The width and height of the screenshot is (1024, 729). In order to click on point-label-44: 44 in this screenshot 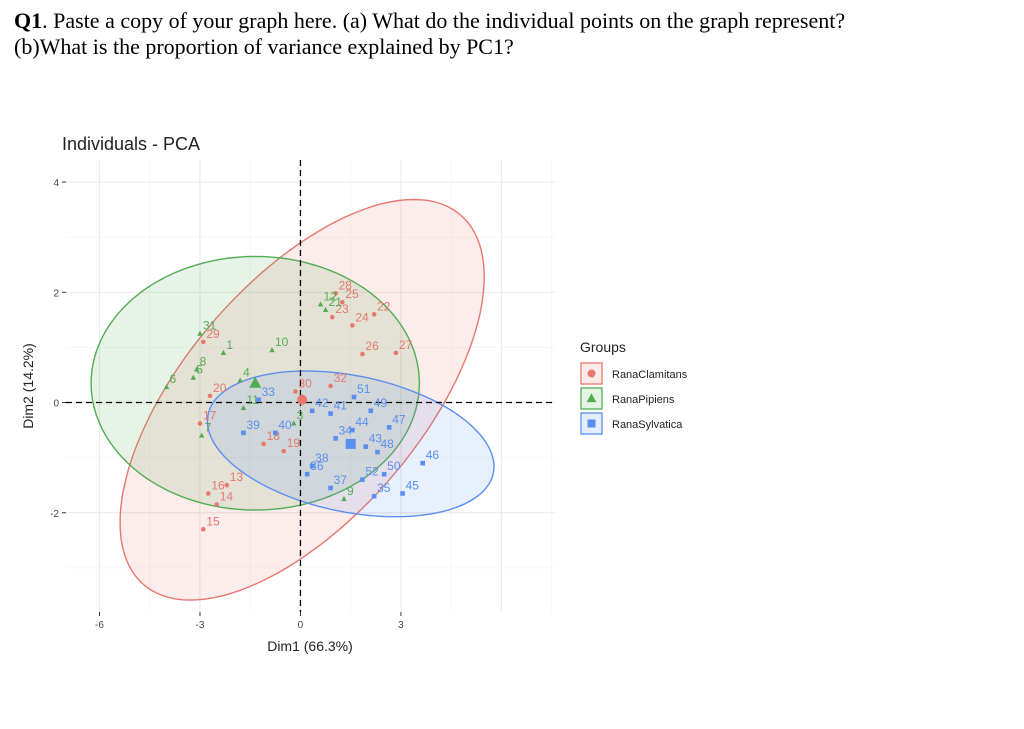, I will do `click(362, 422)`.